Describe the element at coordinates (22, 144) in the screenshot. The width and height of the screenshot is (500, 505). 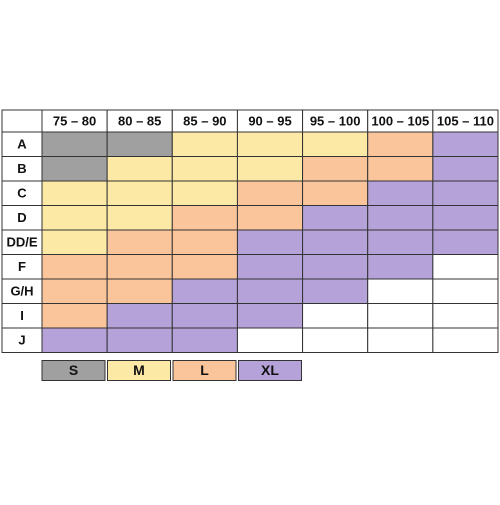
I see `row-label: A` at that location.